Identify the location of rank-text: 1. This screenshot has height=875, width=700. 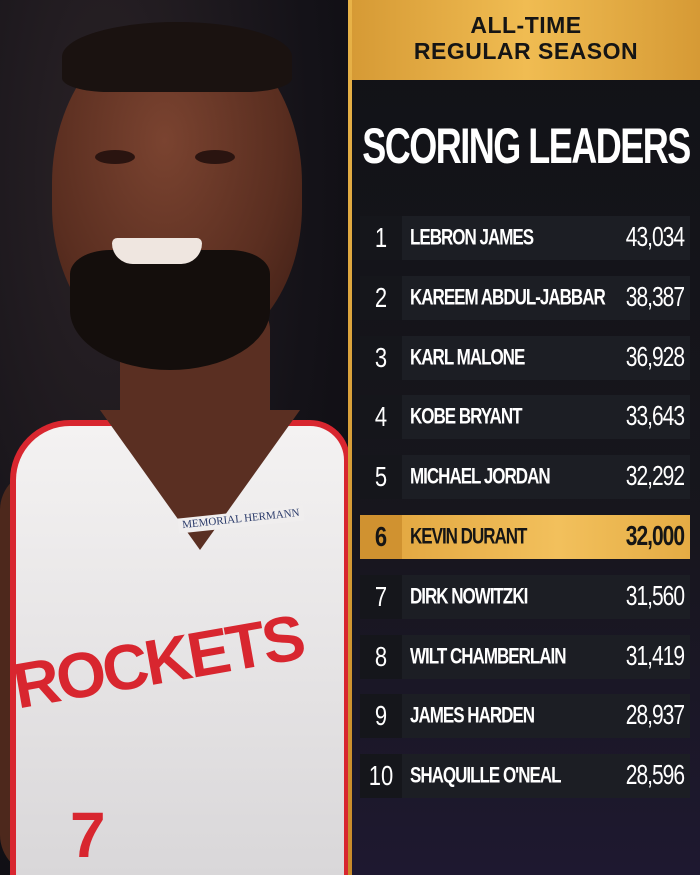
(381, 237).